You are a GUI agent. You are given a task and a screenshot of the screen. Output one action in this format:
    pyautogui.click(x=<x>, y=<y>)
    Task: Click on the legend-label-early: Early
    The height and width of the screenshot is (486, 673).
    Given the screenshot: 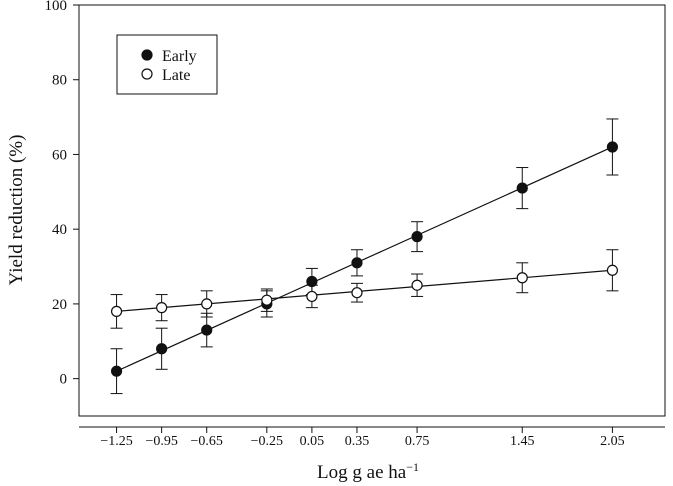 What is the action you would take?
    pyautogui.click(x=179, y=56)
    